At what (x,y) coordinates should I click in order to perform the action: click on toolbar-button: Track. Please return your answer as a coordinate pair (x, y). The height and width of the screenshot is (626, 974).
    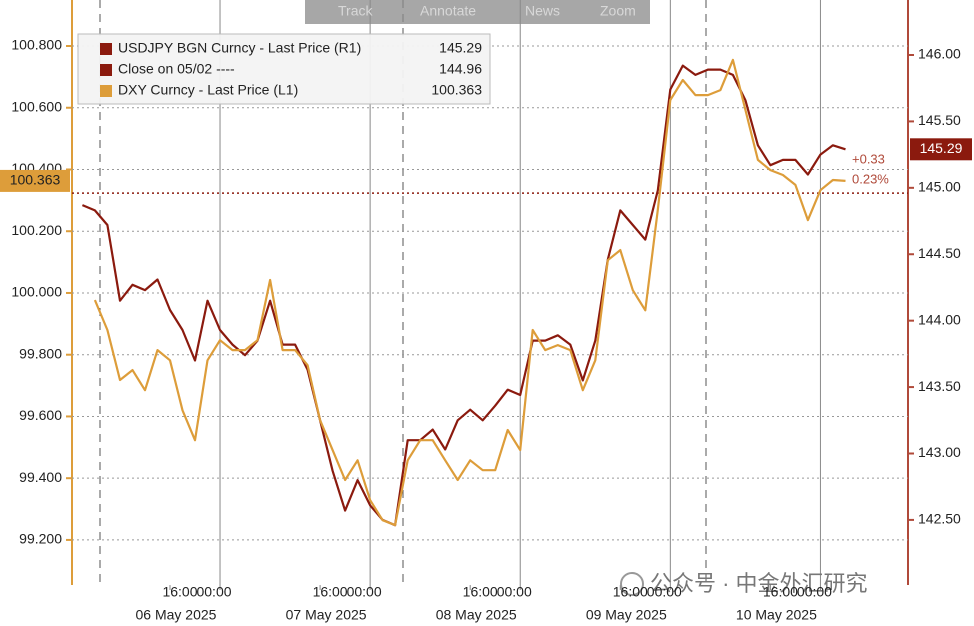
    Looking at the image, I should click on (355, 11).